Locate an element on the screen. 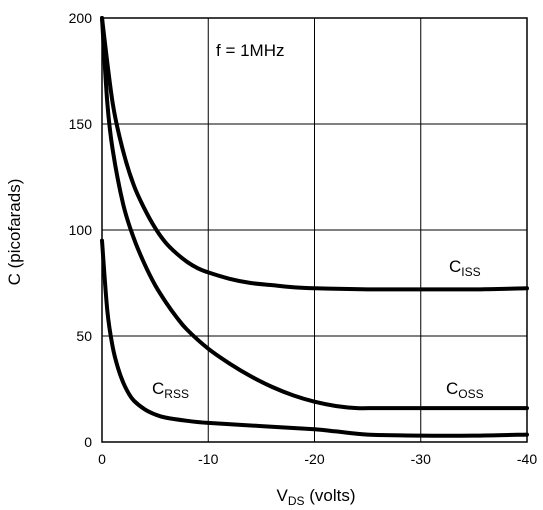  y-tick-label: 200 is located at coordinates (81, 18).